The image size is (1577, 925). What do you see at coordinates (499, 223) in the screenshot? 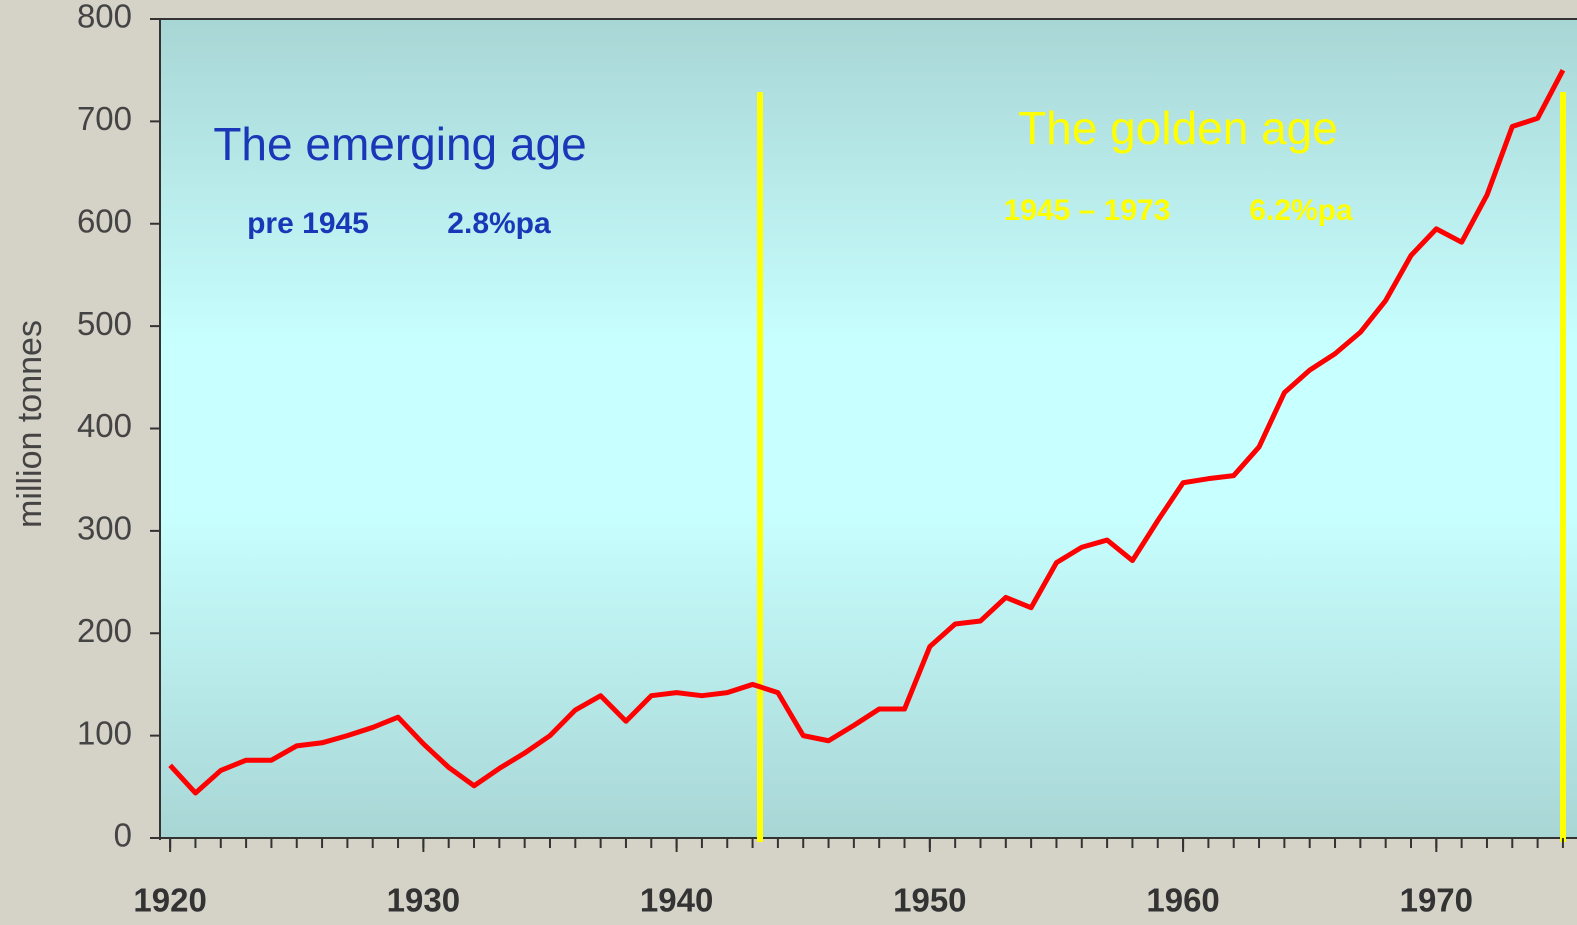
I see `annotation: 2.8%pa` at bounding box center [499, 223].